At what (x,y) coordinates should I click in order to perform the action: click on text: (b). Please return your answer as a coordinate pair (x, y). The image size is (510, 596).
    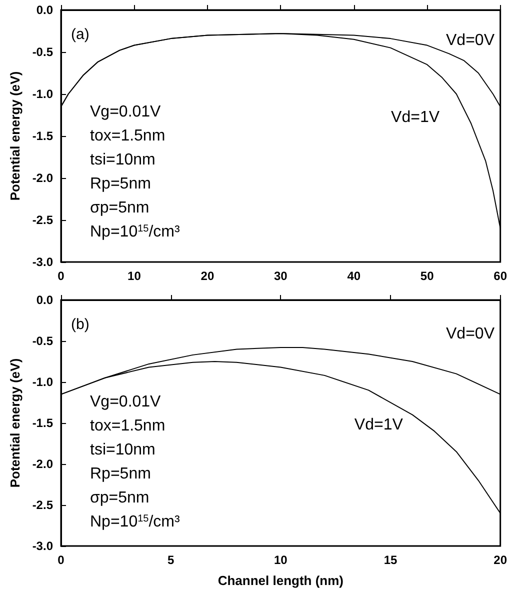
    Looking at the image, I should click on (80, 324).